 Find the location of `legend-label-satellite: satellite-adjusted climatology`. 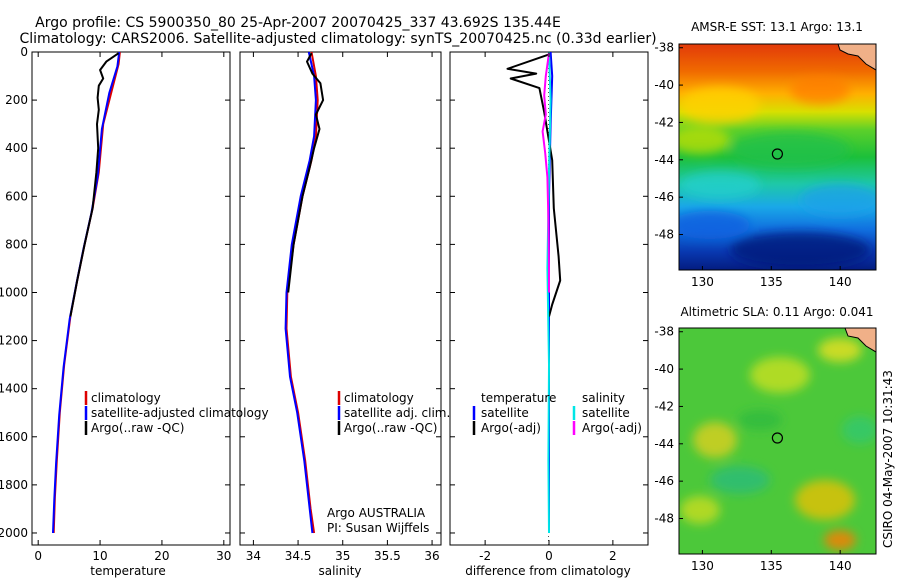

legend-label-satellite: satellite-adjusted climatology is located at coordinates (180, 413).